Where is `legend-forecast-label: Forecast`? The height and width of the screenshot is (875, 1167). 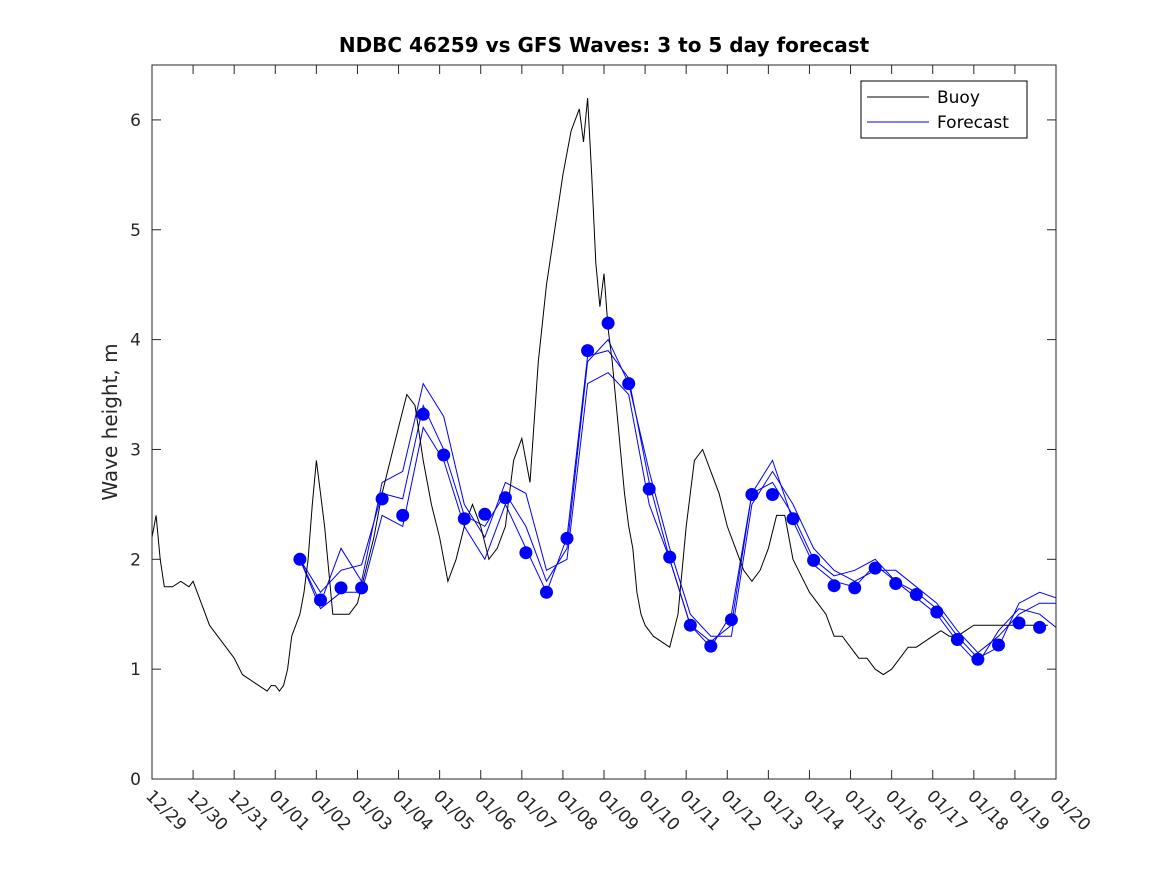 legend-forecast-label: Forecast is located at coordinates (973, 123).